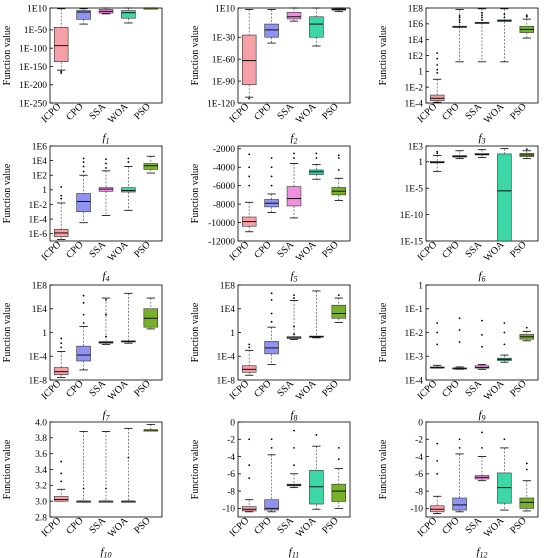 The width and height of the screenshot is (550, 558). What do you see at coordinates (414, 190) in the screenshot?
I see `y-tick-label: 1E-5` at bounding box center [414, 190].